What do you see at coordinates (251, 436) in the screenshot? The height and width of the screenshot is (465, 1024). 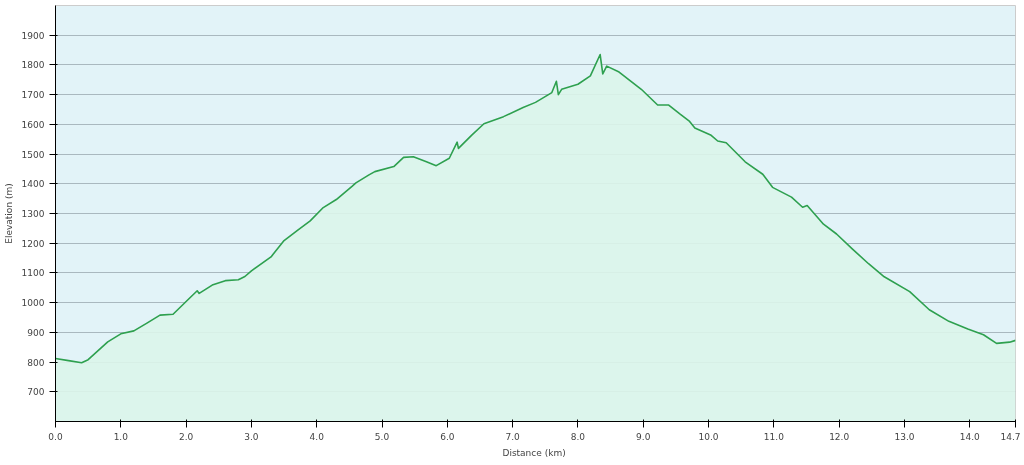 I see `x-tick-label: 3.0` at bounding box center [251, 436].